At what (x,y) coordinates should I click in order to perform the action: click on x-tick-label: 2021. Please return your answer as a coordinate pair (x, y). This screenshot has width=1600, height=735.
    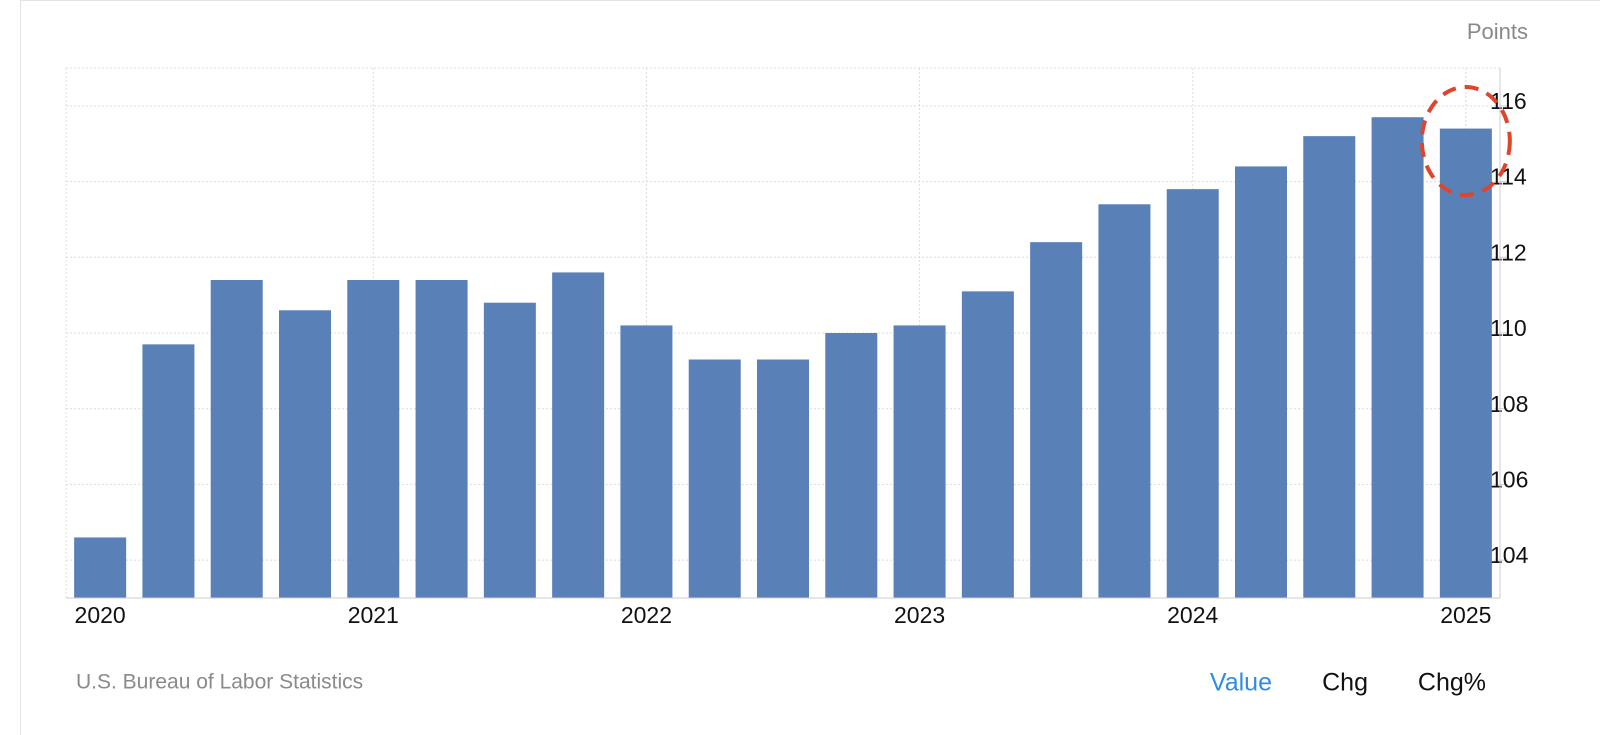
    Looking at the image, I should click on (373, 615).